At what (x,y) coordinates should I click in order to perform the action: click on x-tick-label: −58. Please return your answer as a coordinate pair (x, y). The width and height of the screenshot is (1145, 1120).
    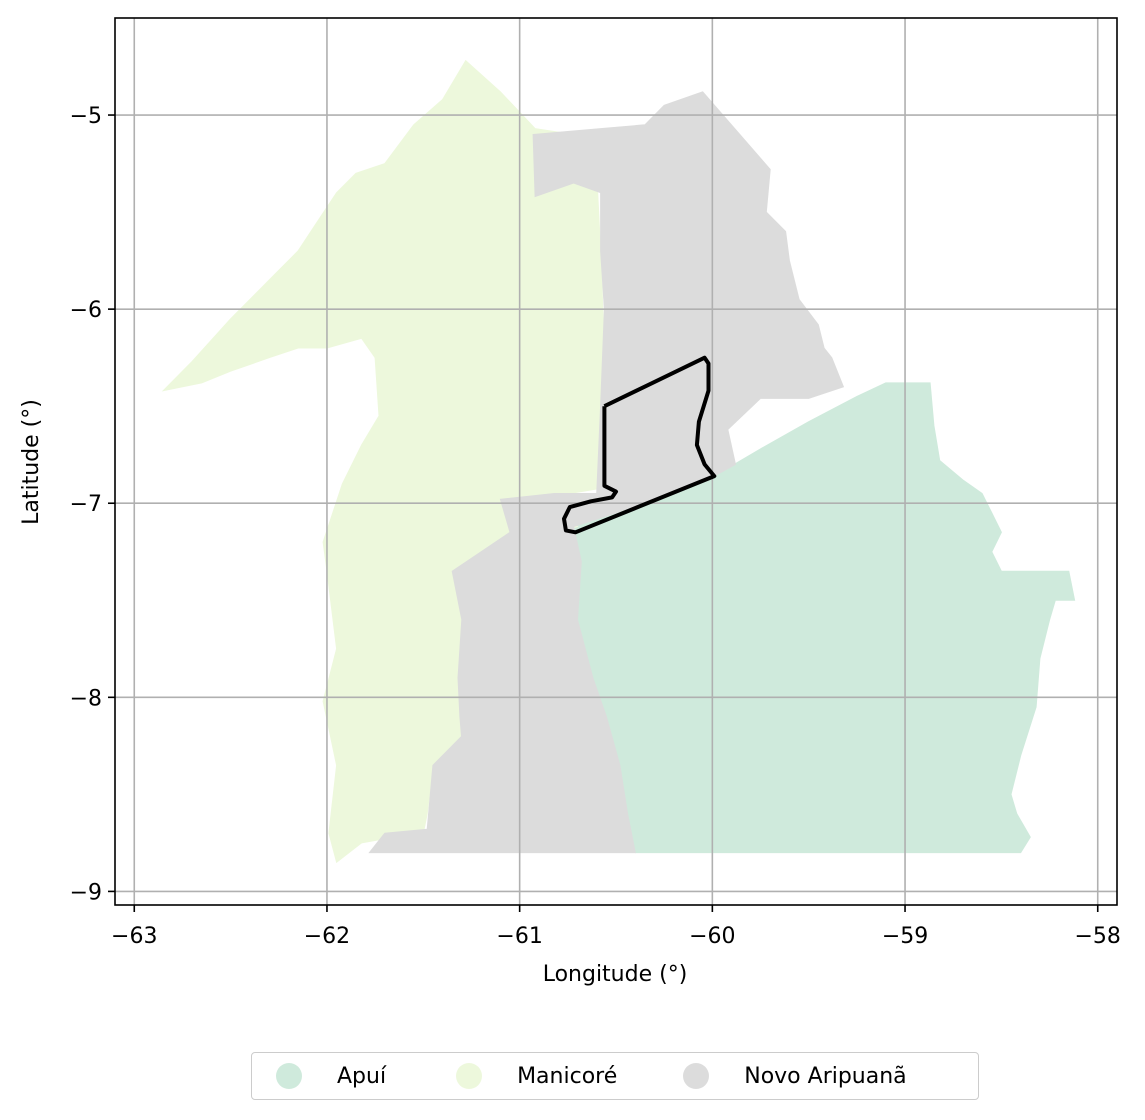
    Looking at the image, I should click on (1098, 936).